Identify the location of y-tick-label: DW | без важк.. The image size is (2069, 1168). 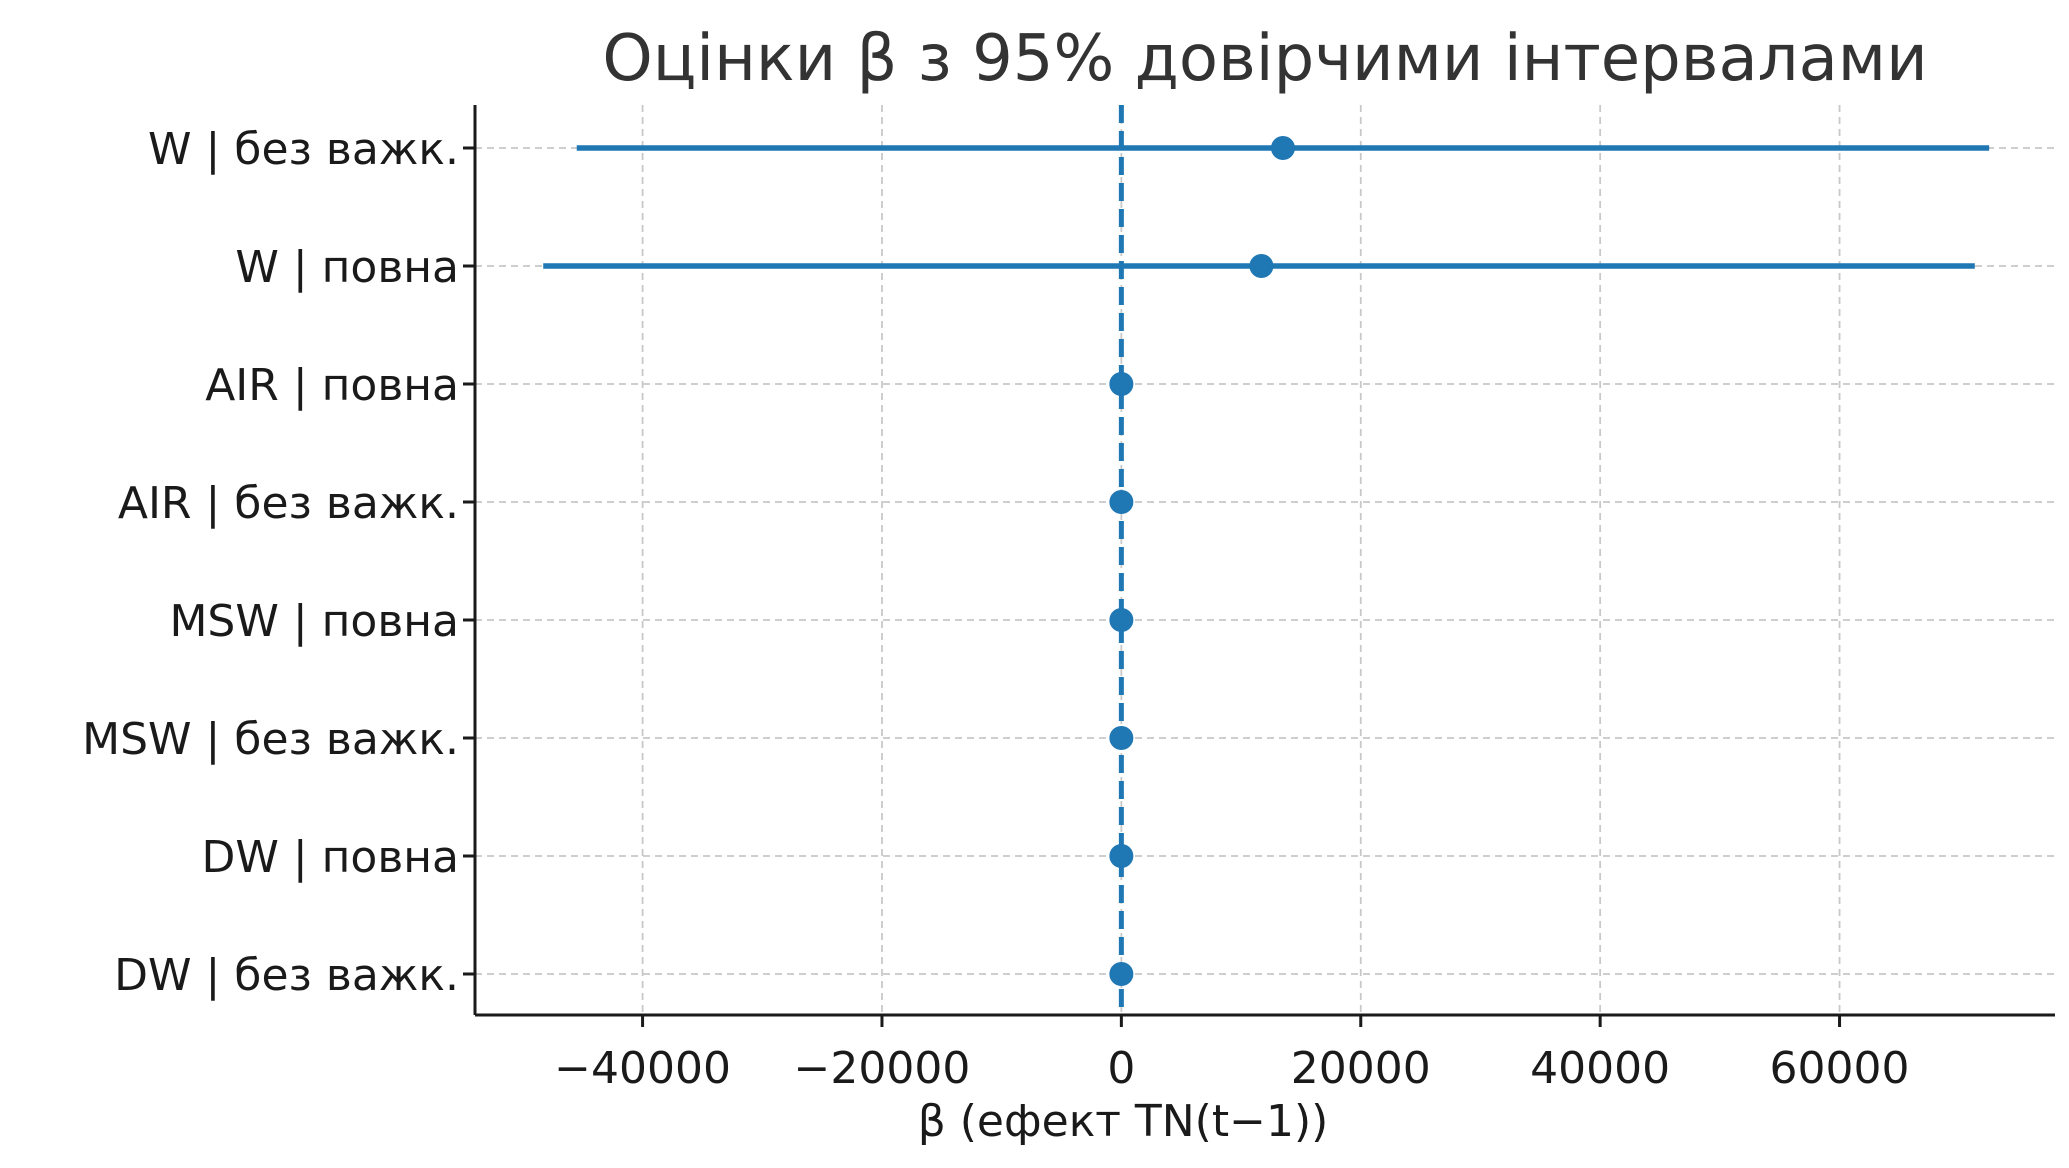
(286, 975).